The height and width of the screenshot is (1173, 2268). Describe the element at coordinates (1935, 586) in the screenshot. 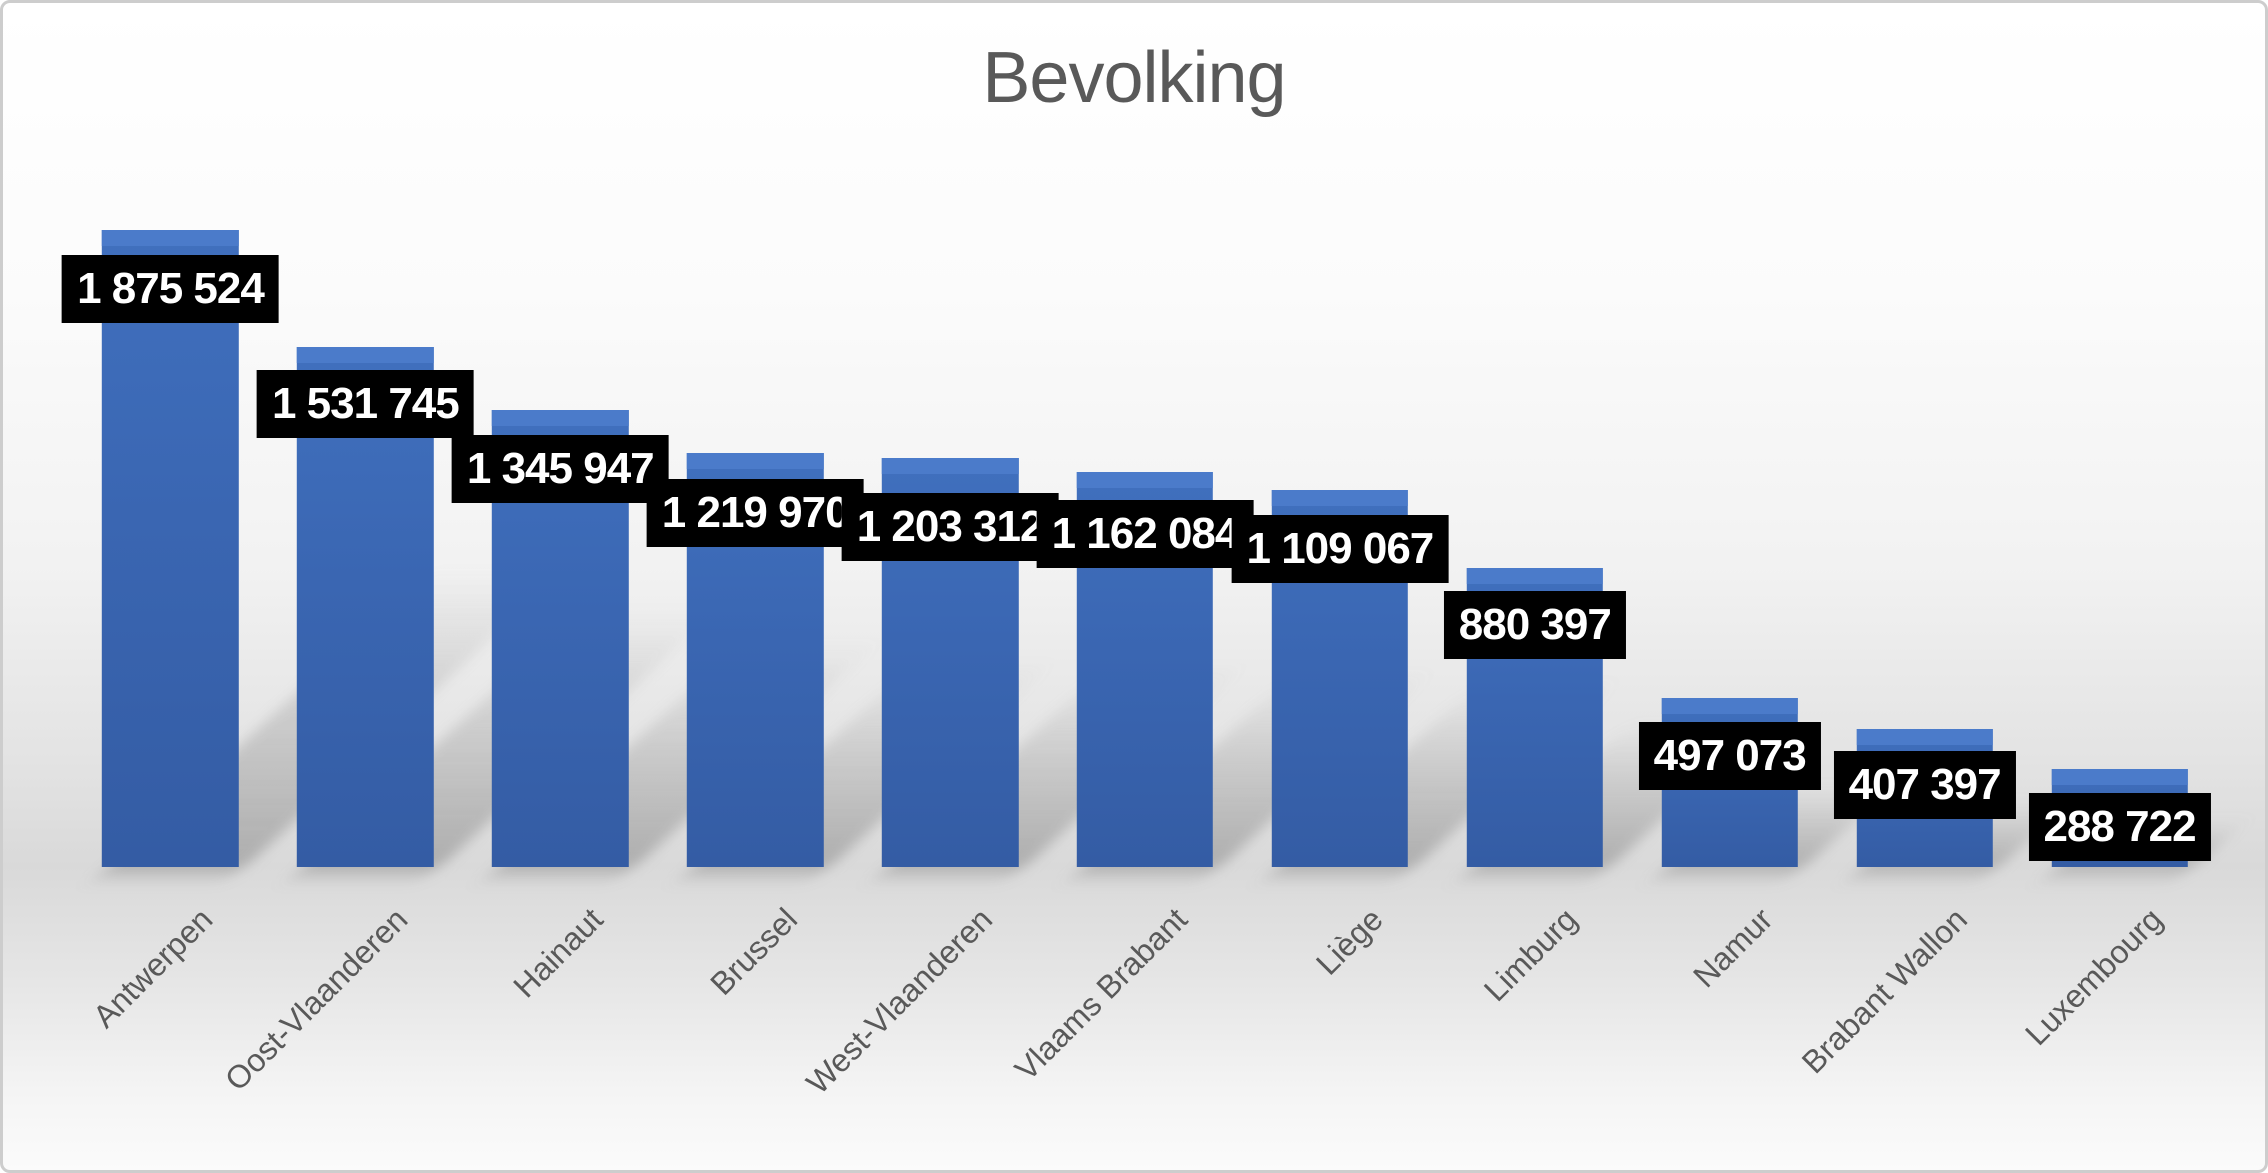

I see `bar-column-brabant-wallon: 407 397 Brabant Wallon` at that location.